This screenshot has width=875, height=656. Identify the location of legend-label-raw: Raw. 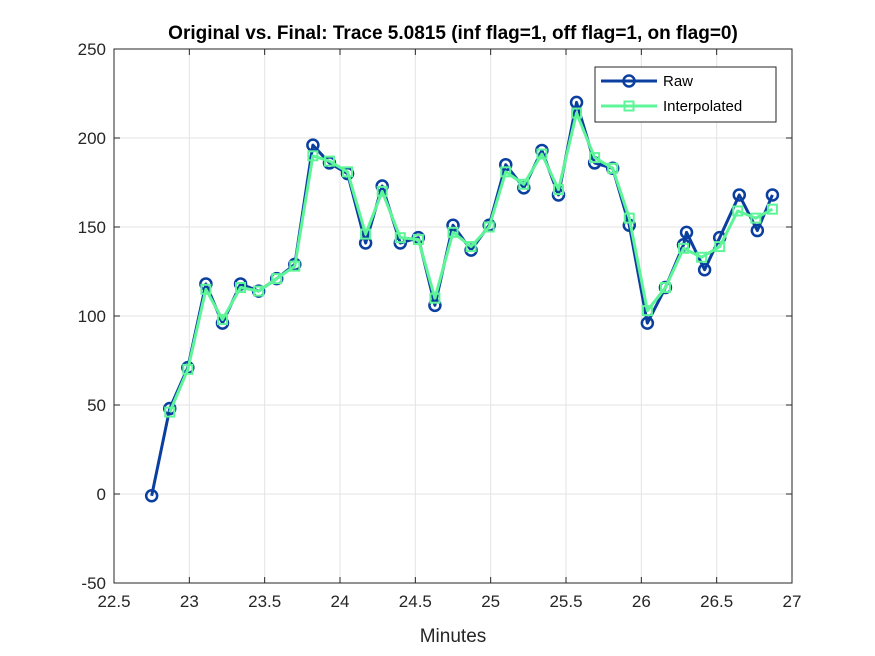
(678, 81).